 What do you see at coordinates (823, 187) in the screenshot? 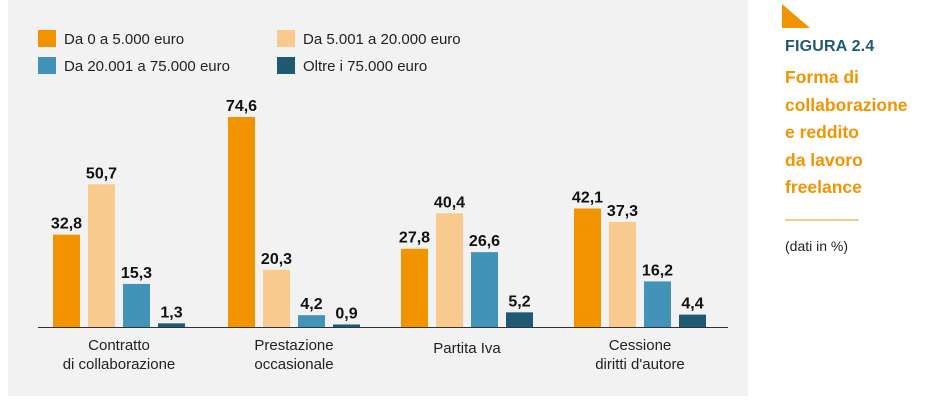
I see `figure-title-line: freelance` at bounding box center [823, 187].